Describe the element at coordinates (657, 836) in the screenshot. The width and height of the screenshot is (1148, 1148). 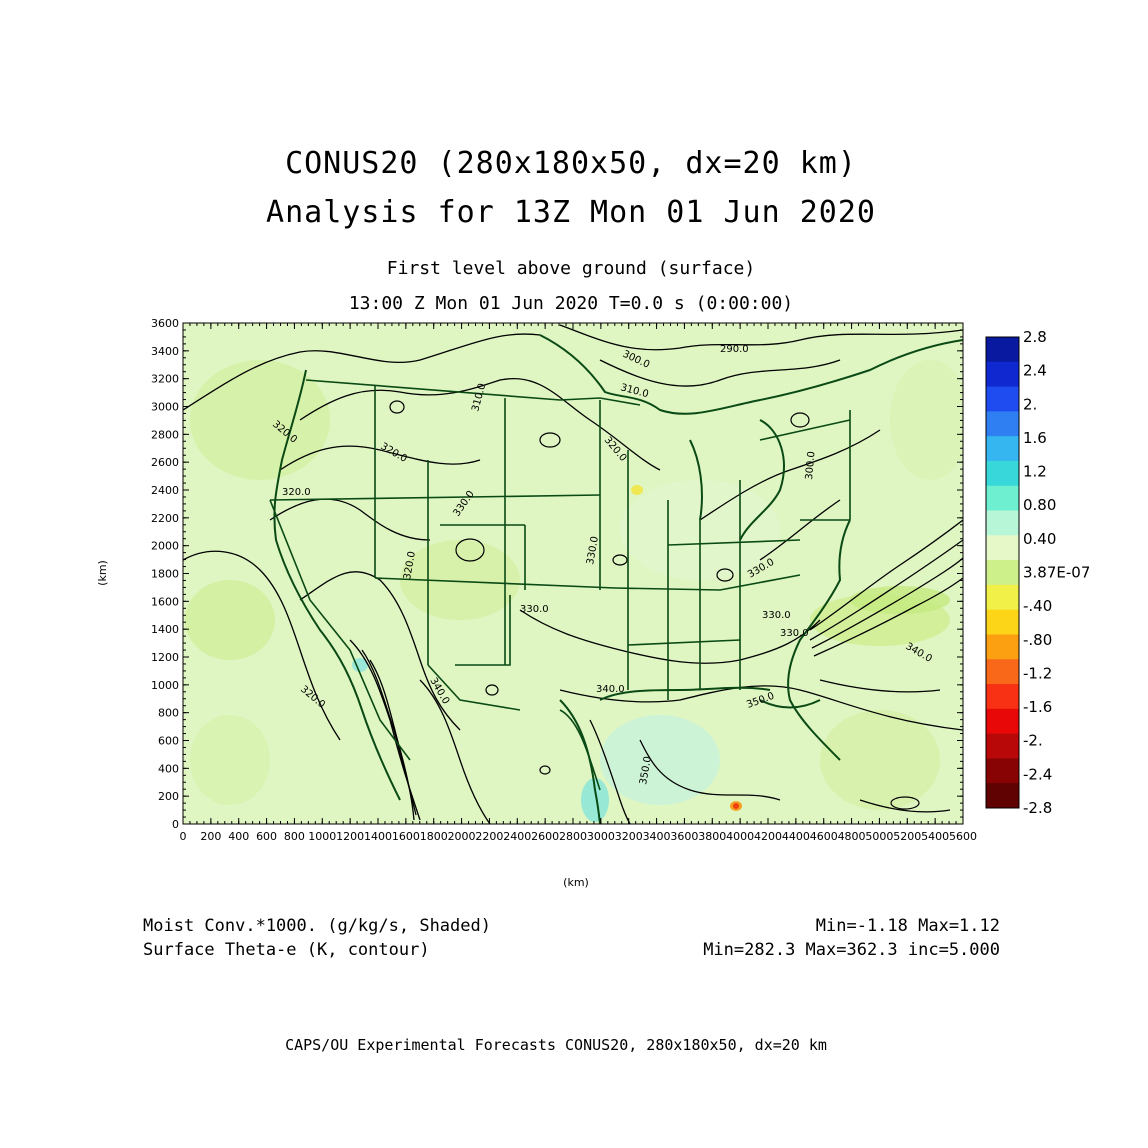
I see `x-tick-label: 3400` at that location.